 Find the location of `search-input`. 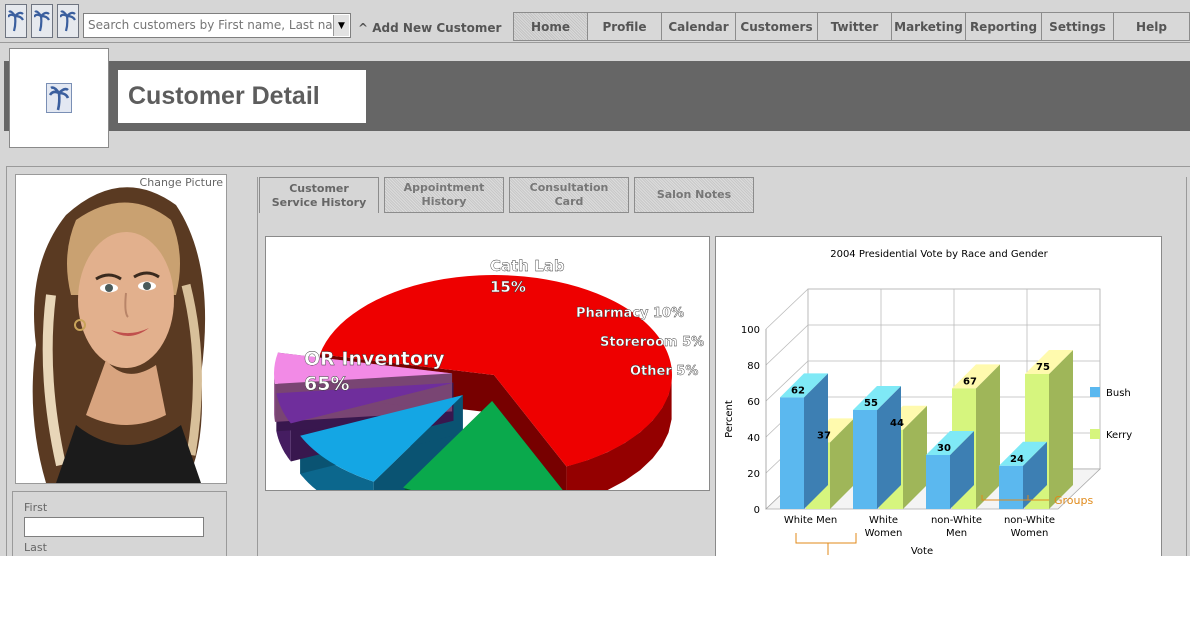

search-input is located at coordinates (211, 25).